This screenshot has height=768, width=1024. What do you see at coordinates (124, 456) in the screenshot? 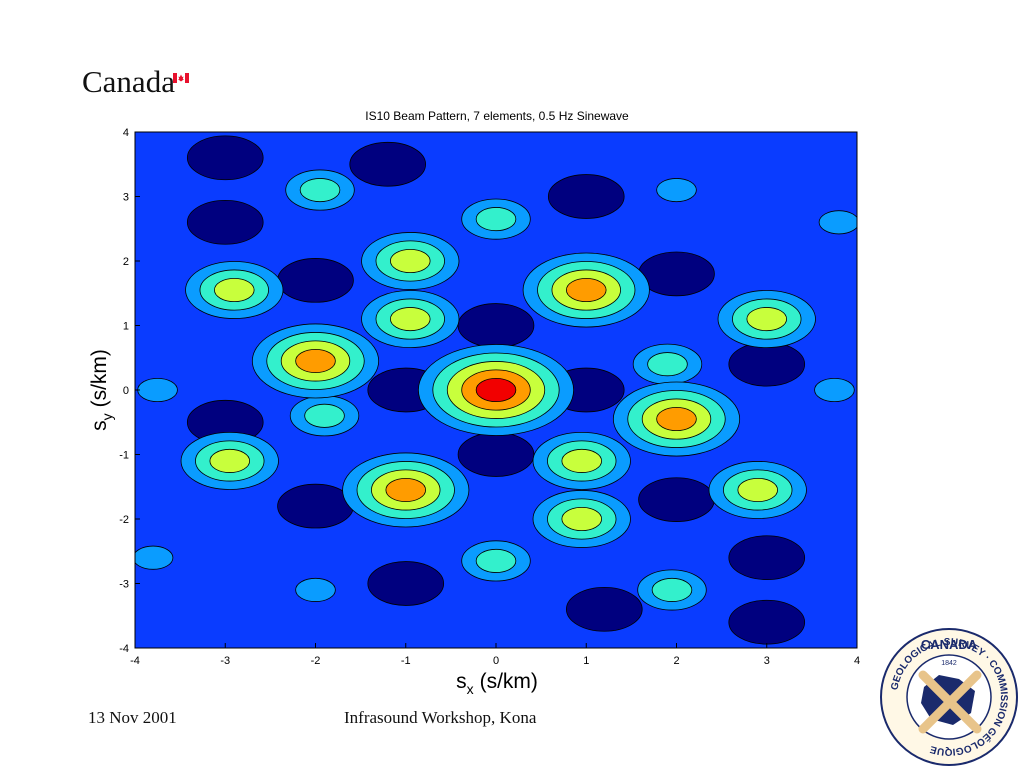
I see `y-tick-label: -1` at bounding box center [124, 456].